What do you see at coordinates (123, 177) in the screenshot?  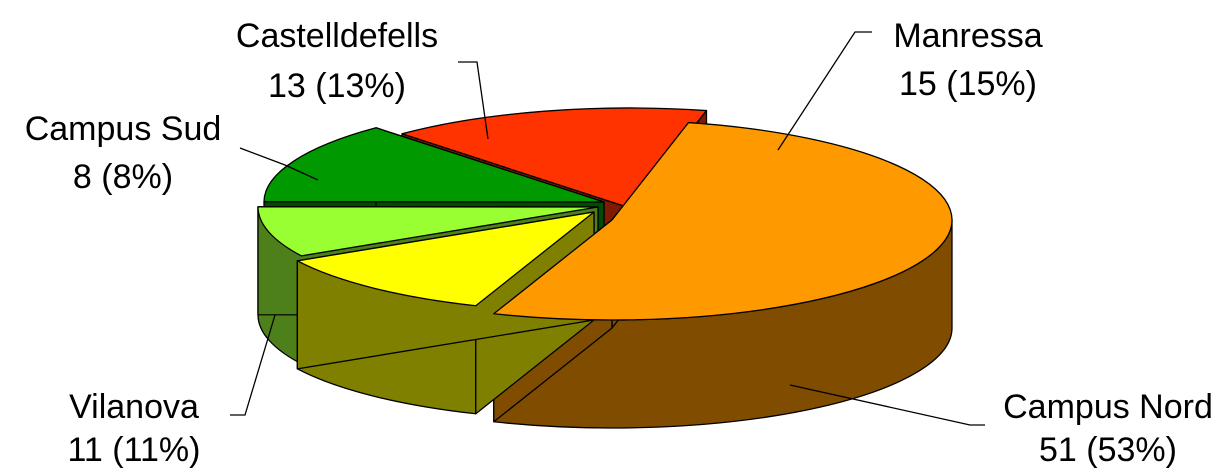 I see `slice-value-campus-sud: 8 (8%)` at bounding box center [123, 177].